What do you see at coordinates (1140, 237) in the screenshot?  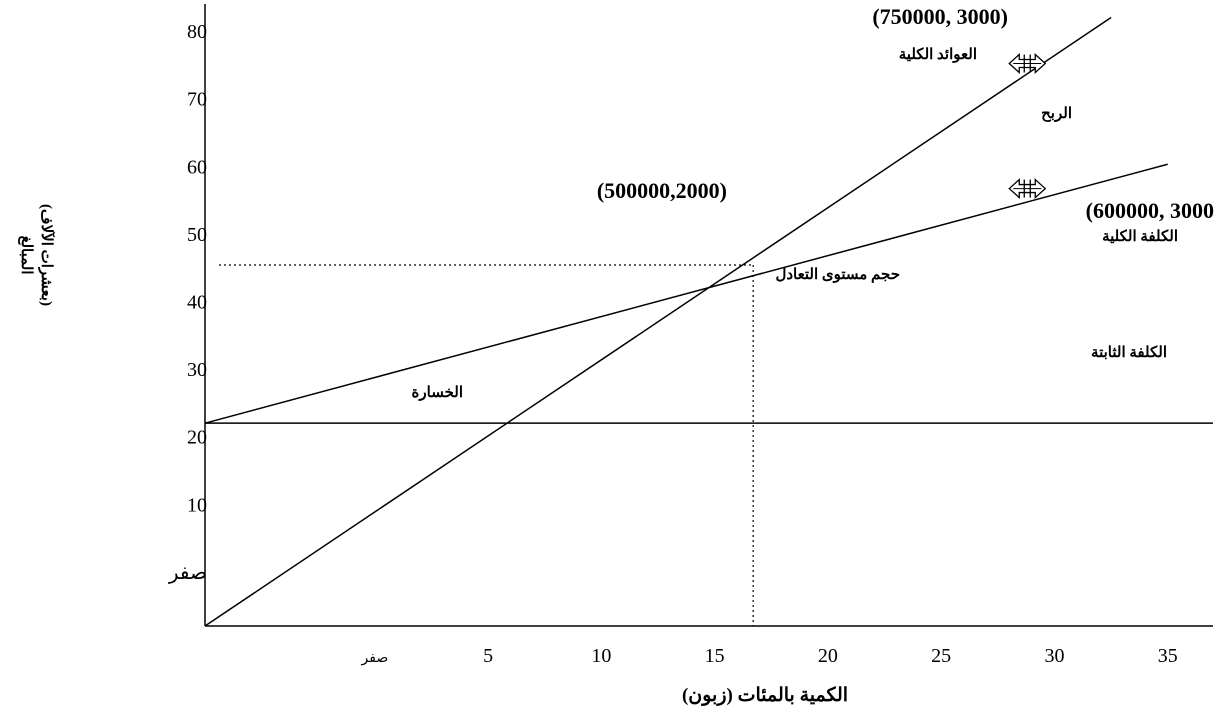 I see `total-cost-label: الكلفة الكلية` at bounding box center [1140, 237].